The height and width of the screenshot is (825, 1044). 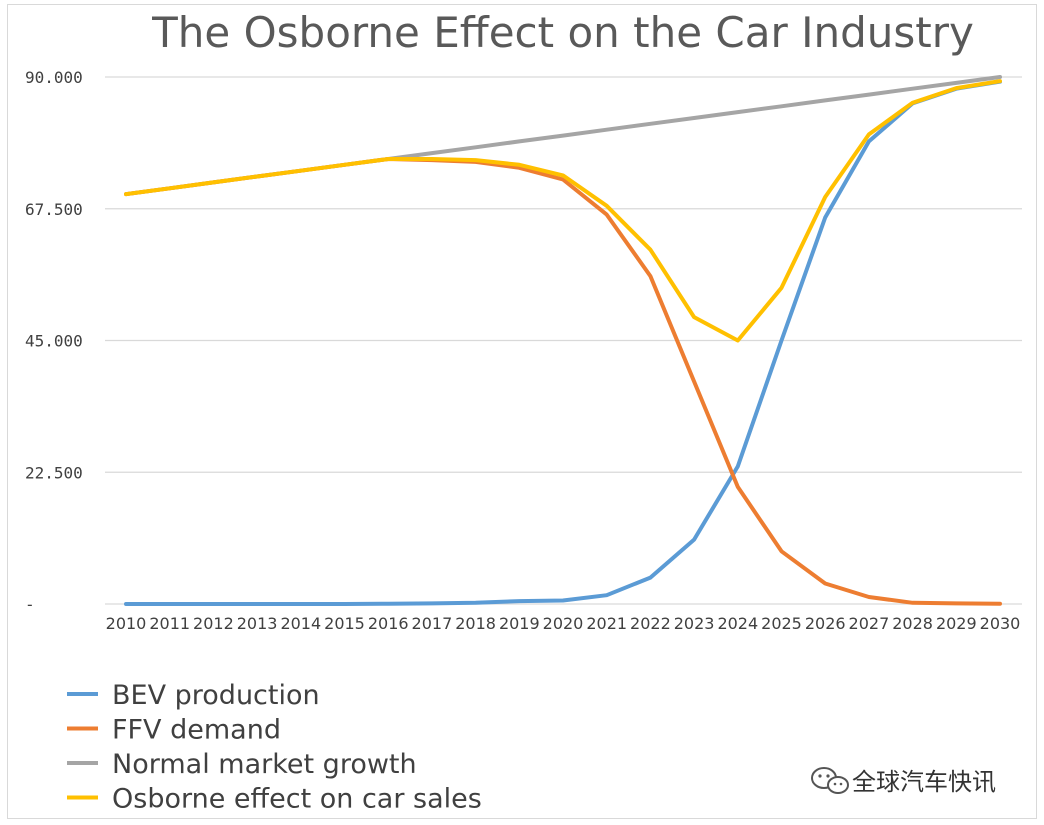 What do you see at coordinates (264, 764) in the screenshot?
I see `legend-label: Normal market growth` at bounding box center [264, 764].